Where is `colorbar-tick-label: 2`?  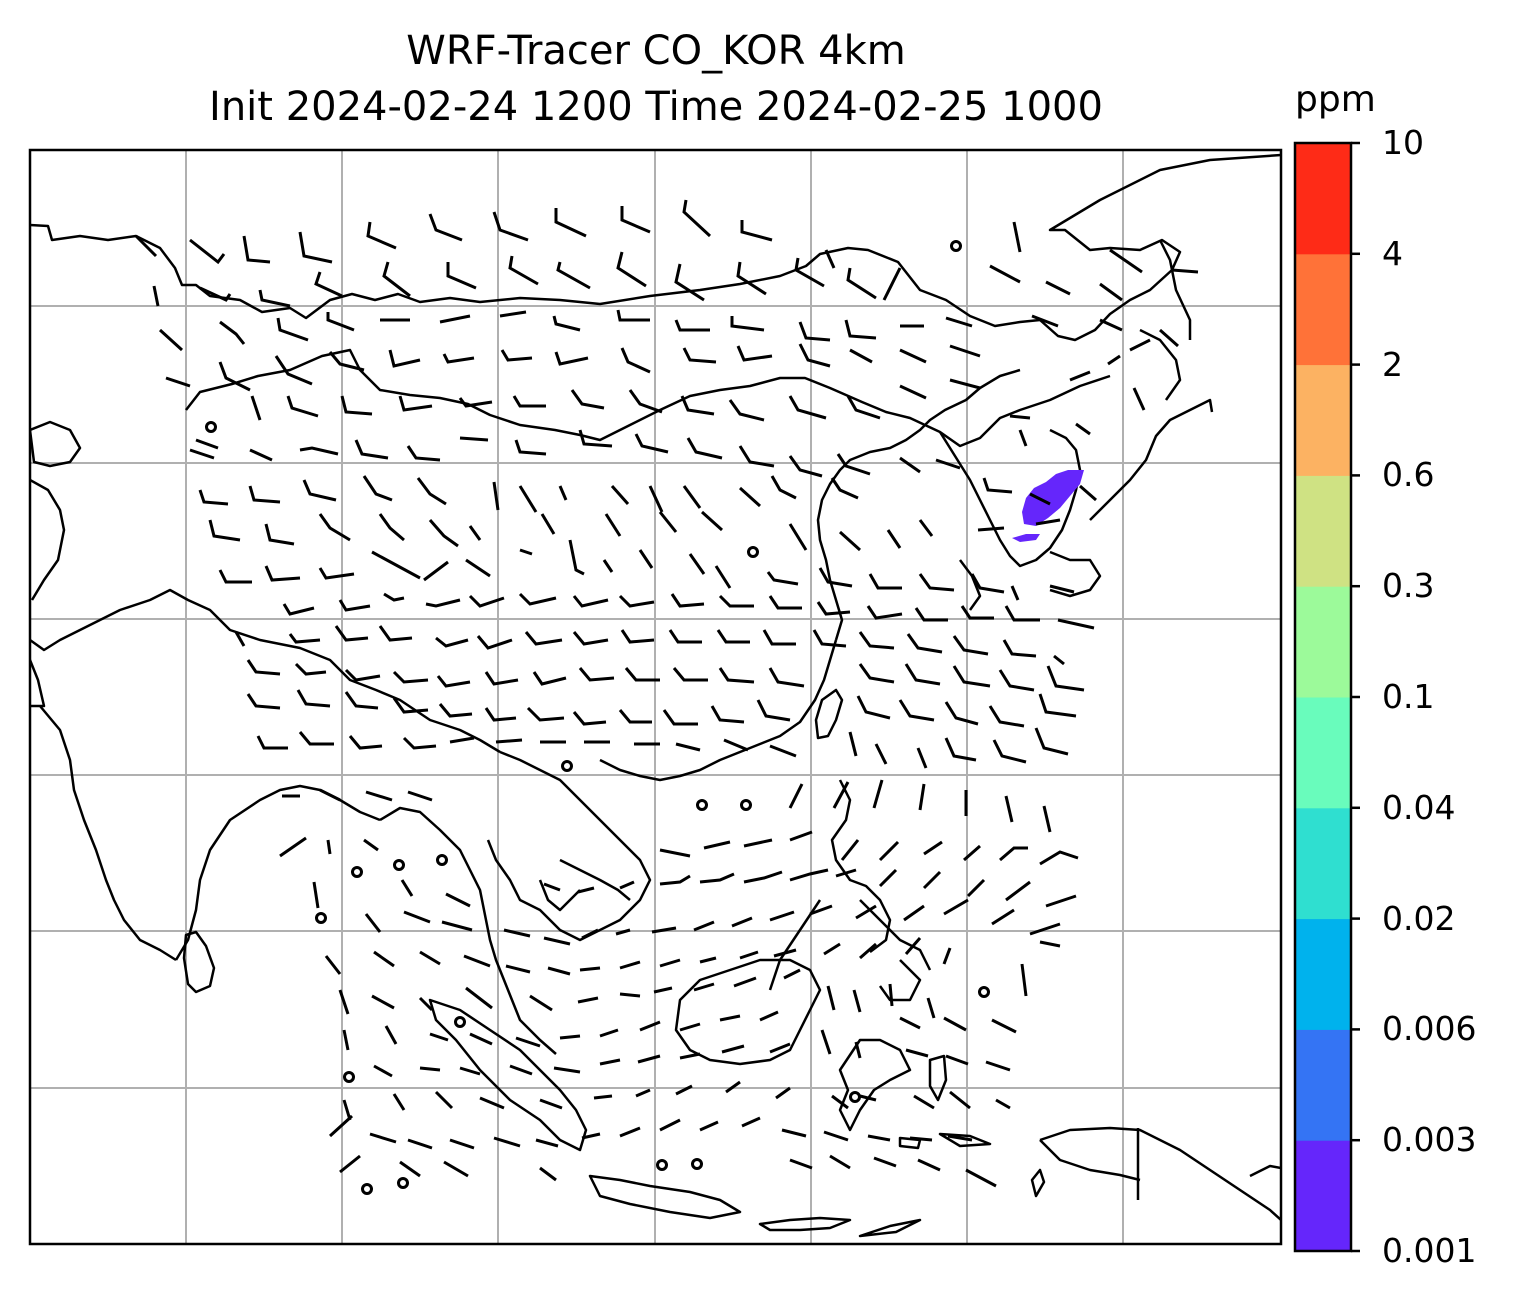
colorbar-tick-label: 2 is located at coordinates (1392, 364).